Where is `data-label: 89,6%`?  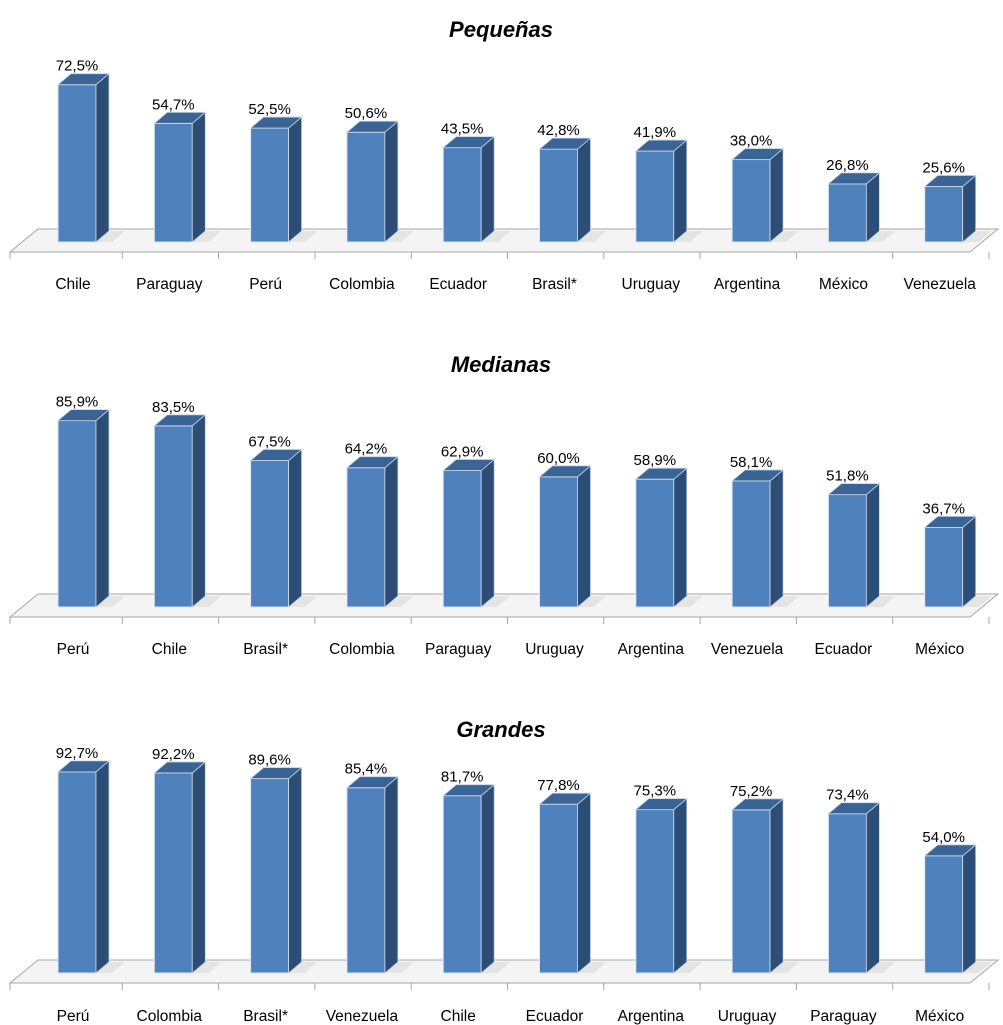
data-label: 89,6% is located at coordinates (269, 760).